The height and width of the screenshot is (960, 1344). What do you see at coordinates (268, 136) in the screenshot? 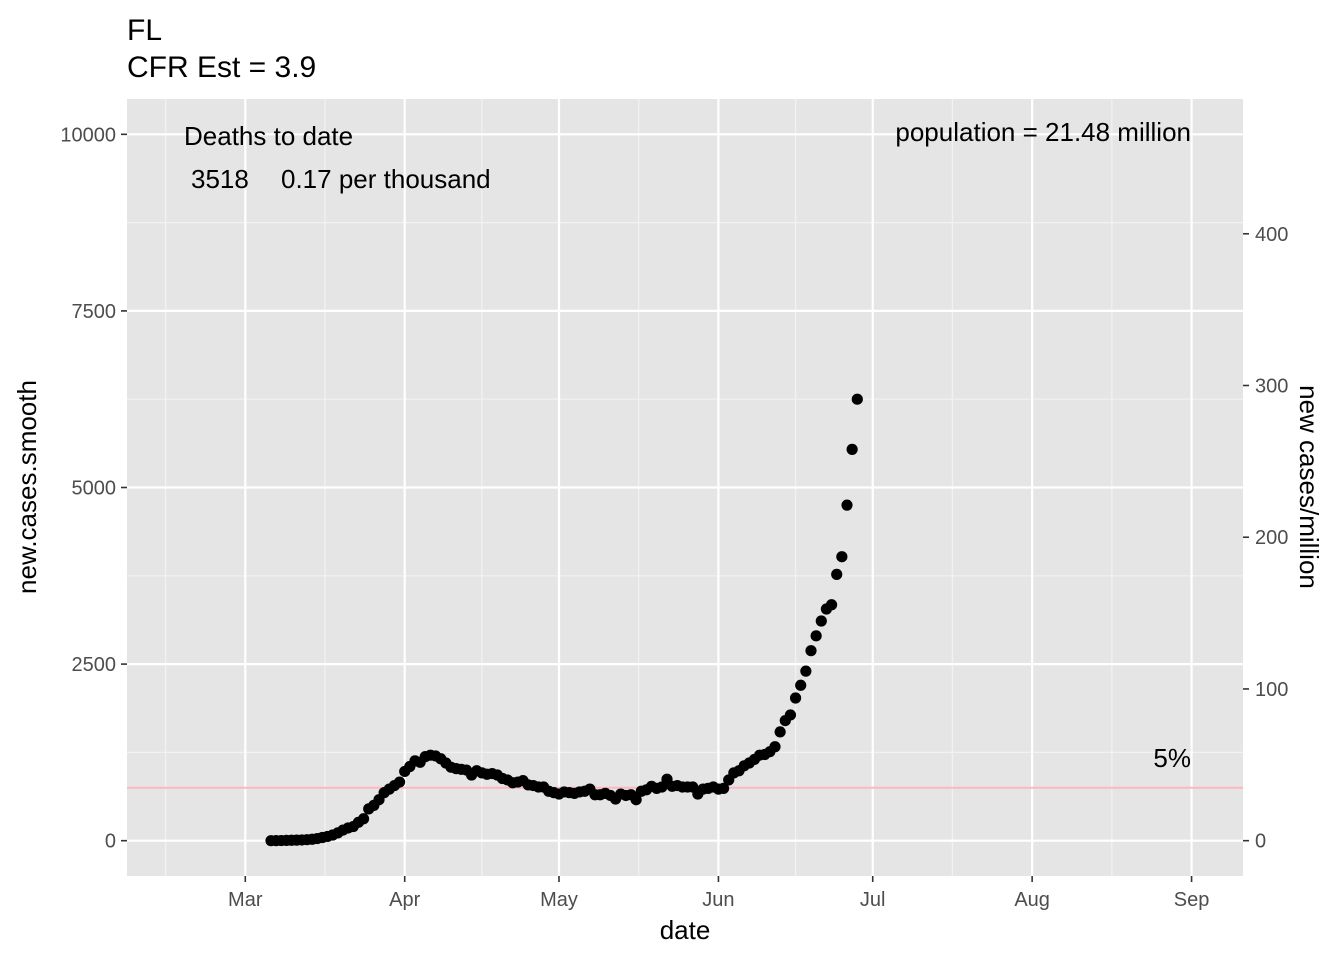
I see `deaths-to-date-label: Deaths to date` at bounding box center [268, 136].